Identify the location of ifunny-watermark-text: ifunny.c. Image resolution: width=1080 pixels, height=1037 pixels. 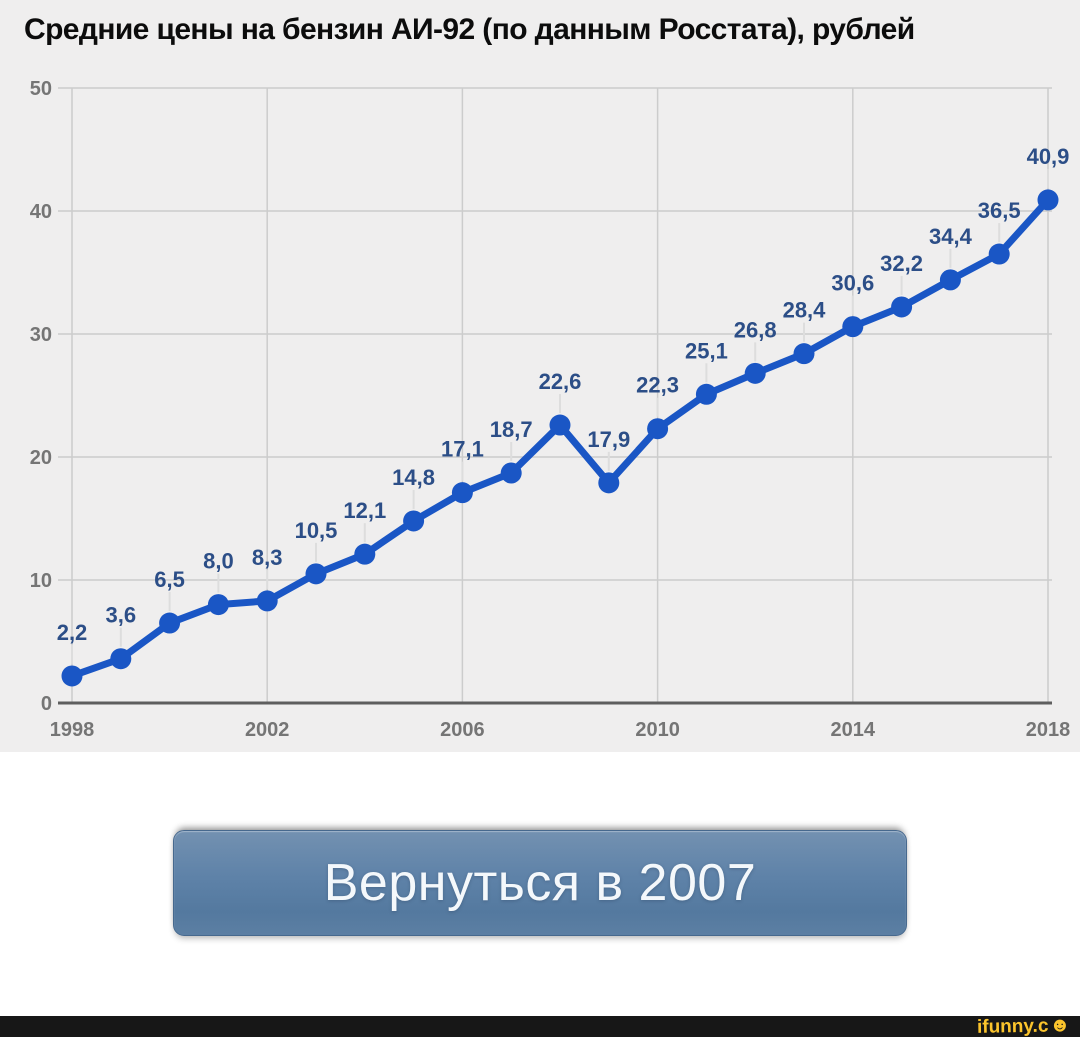
(1012, 1026).